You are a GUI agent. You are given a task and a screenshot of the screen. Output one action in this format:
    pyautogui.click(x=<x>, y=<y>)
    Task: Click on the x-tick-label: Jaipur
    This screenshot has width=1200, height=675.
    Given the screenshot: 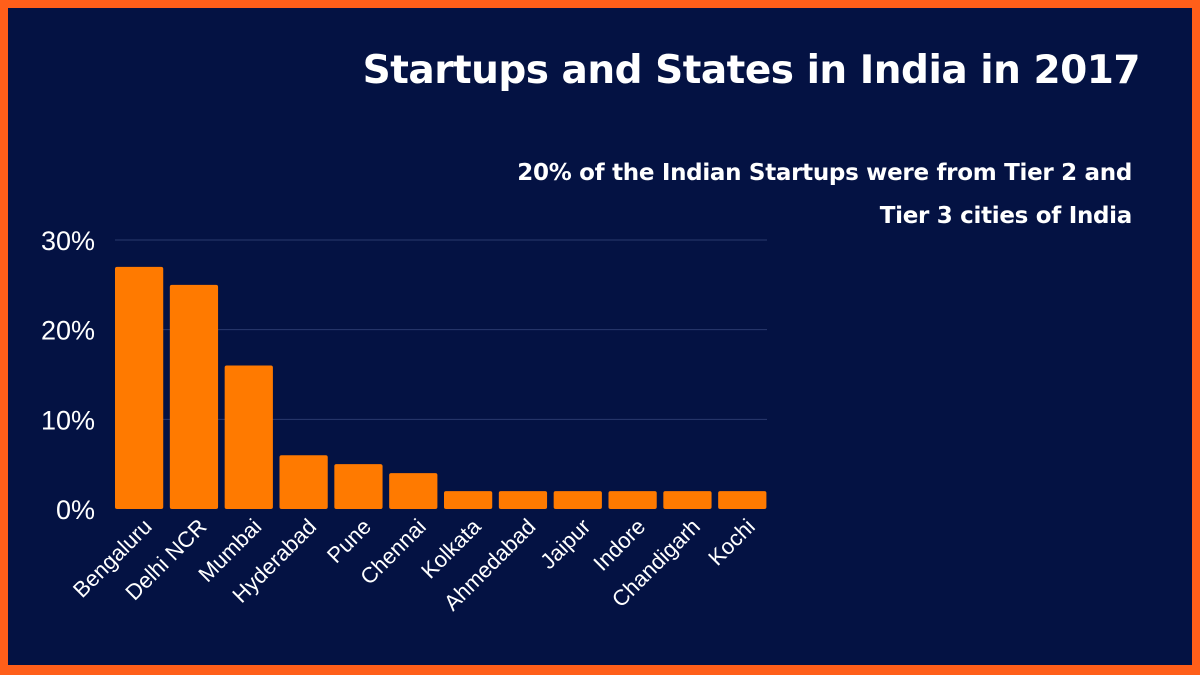 What is the action you would take?
    pyautogui.click(x=565, y=544)
    